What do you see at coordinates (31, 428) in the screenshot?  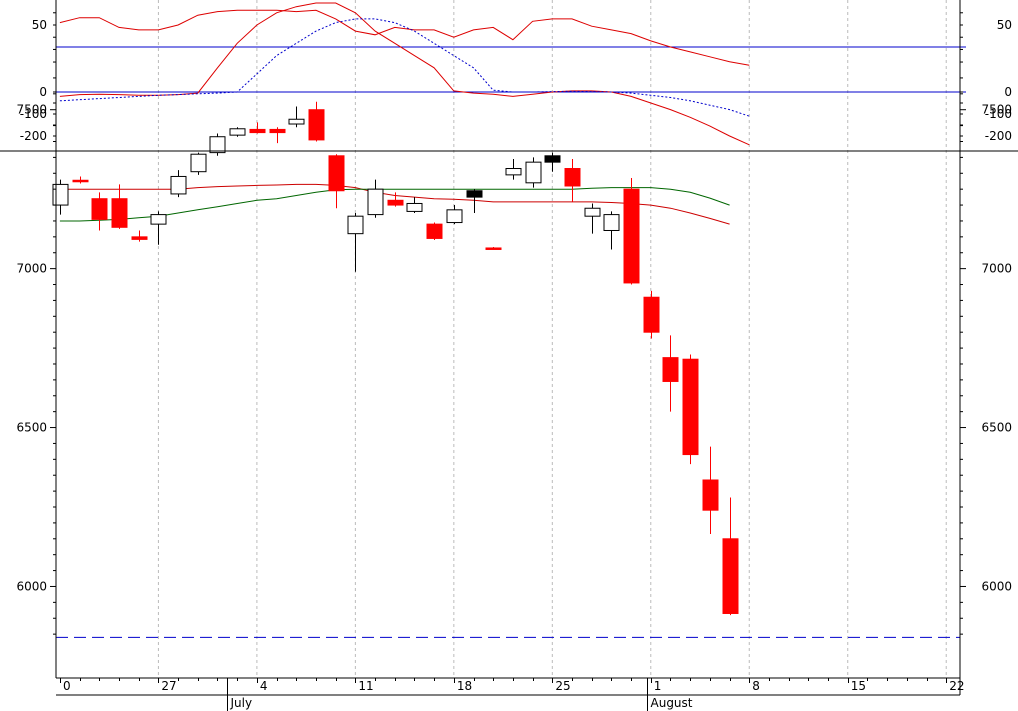 I see `y-tick-label-left: 6500` at bounding box center [31, 428].